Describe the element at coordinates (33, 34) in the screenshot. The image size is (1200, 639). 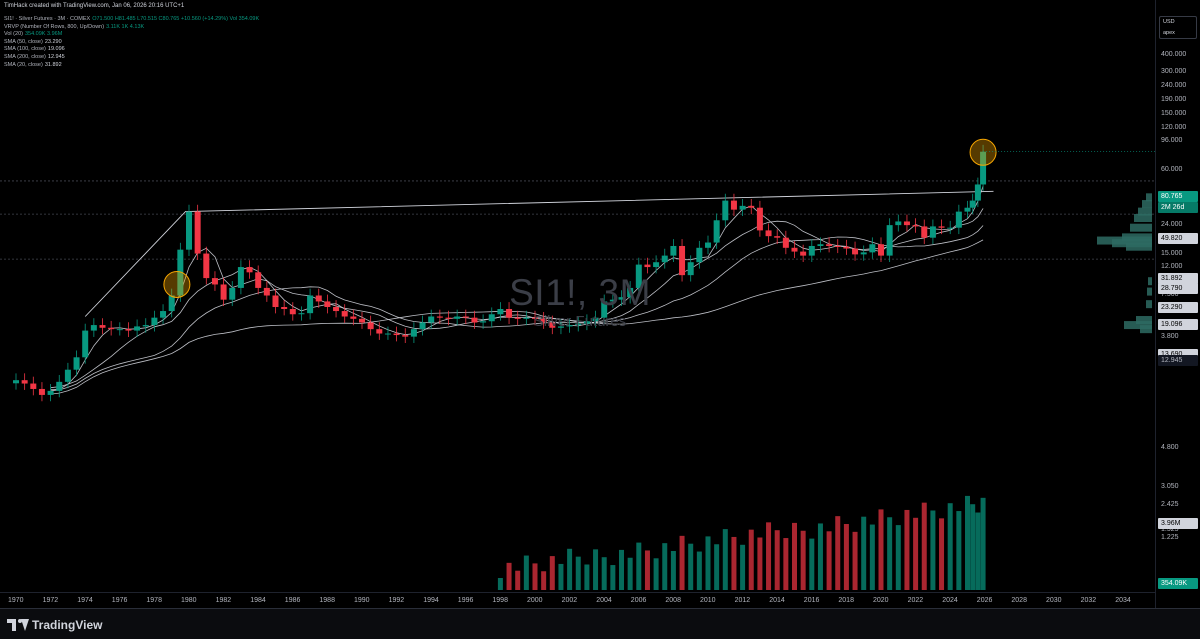
I see `legend-row-volume: Vol (20) 354.09K 3.96M` at that location.